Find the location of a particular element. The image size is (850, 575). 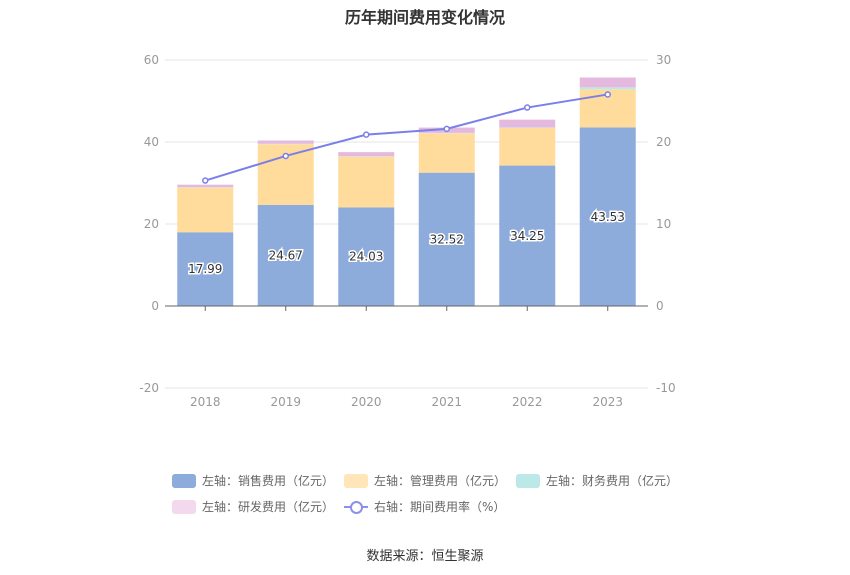

bar-value-label: 24.03 is located at coordinates (366, 257).